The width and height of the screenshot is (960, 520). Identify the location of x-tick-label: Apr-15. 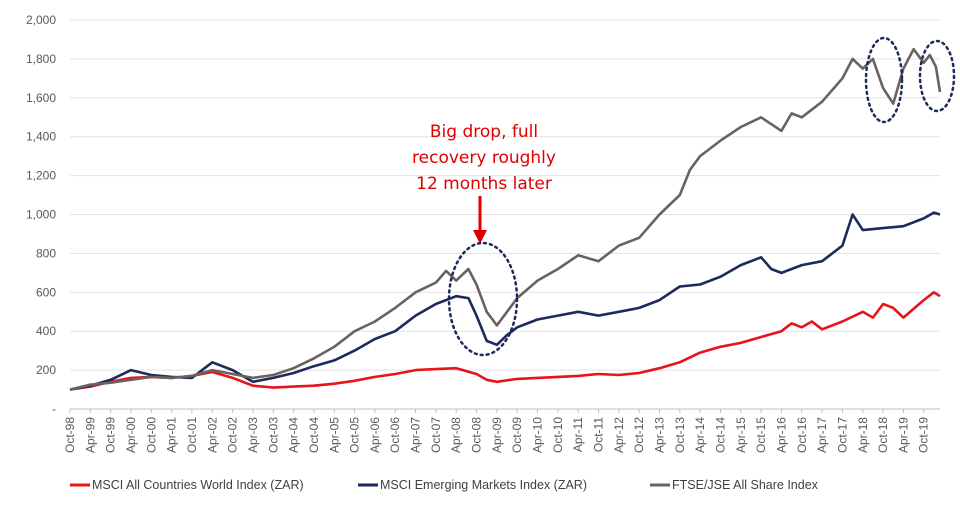
(741, 435).